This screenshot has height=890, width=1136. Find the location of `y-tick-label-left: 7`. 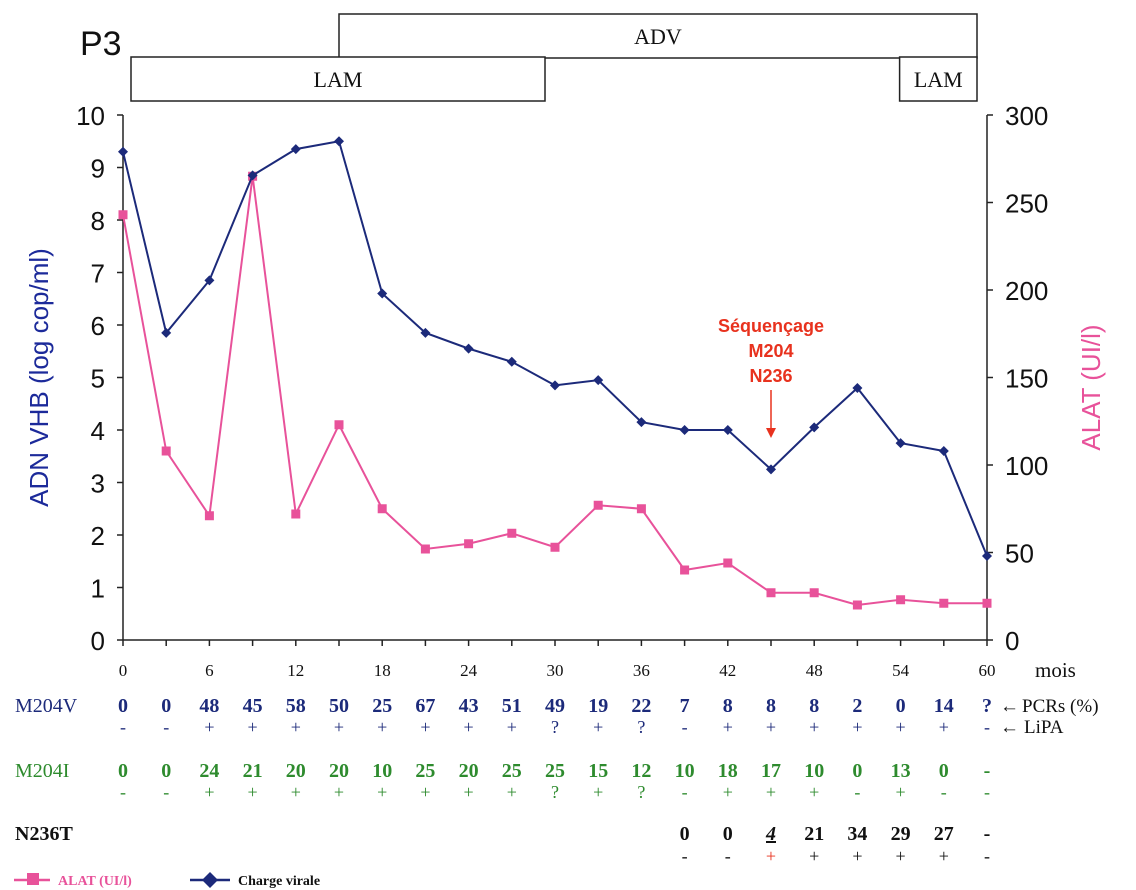

y-tick-label-left: 7 is located at coordinates (98, 274).